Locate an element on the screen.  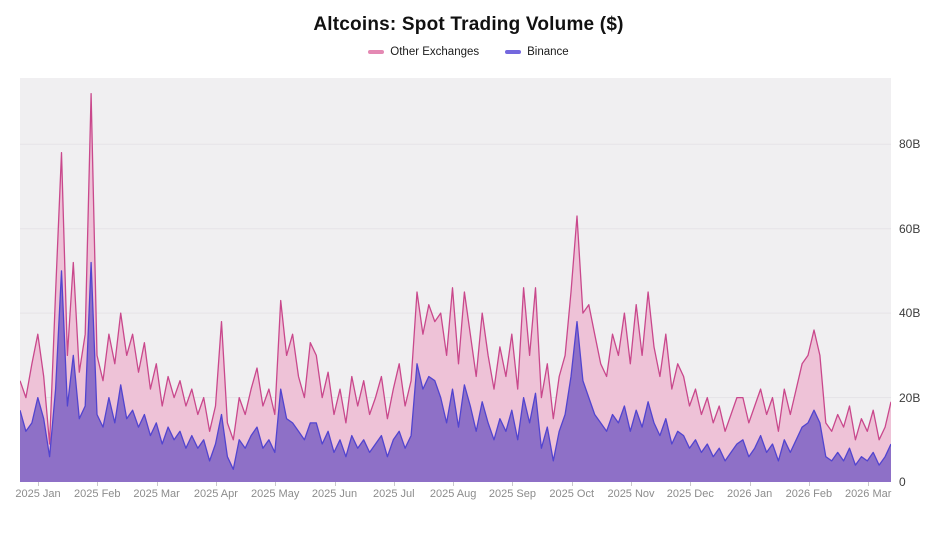
y-axis-tick-label: 20B is located at coordinates (910, 397).